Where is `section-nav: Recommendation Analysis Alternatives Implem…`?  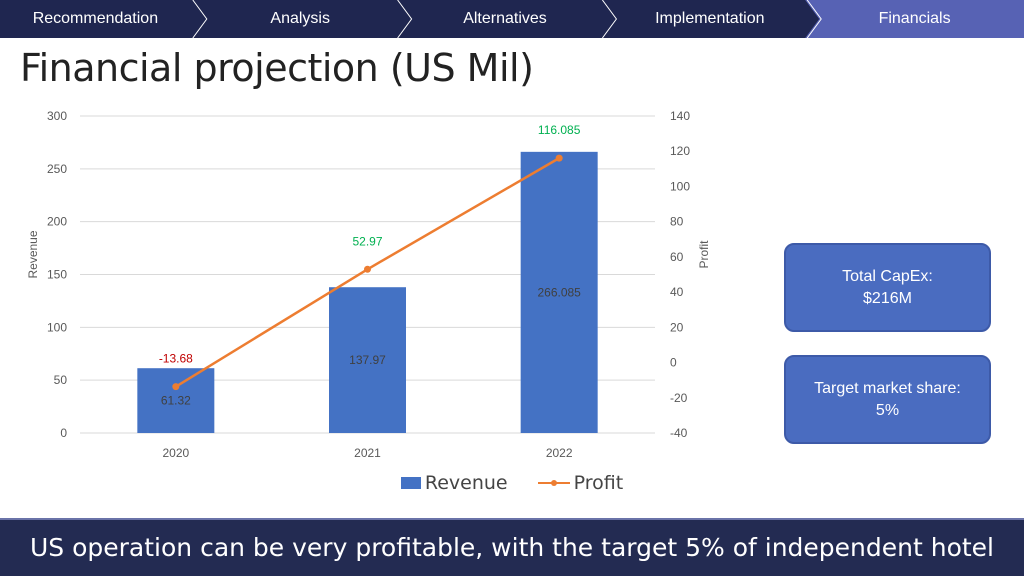
section-nav: Recommendation Analysis Alternatives Implem… is located at coordinates (512, 19).